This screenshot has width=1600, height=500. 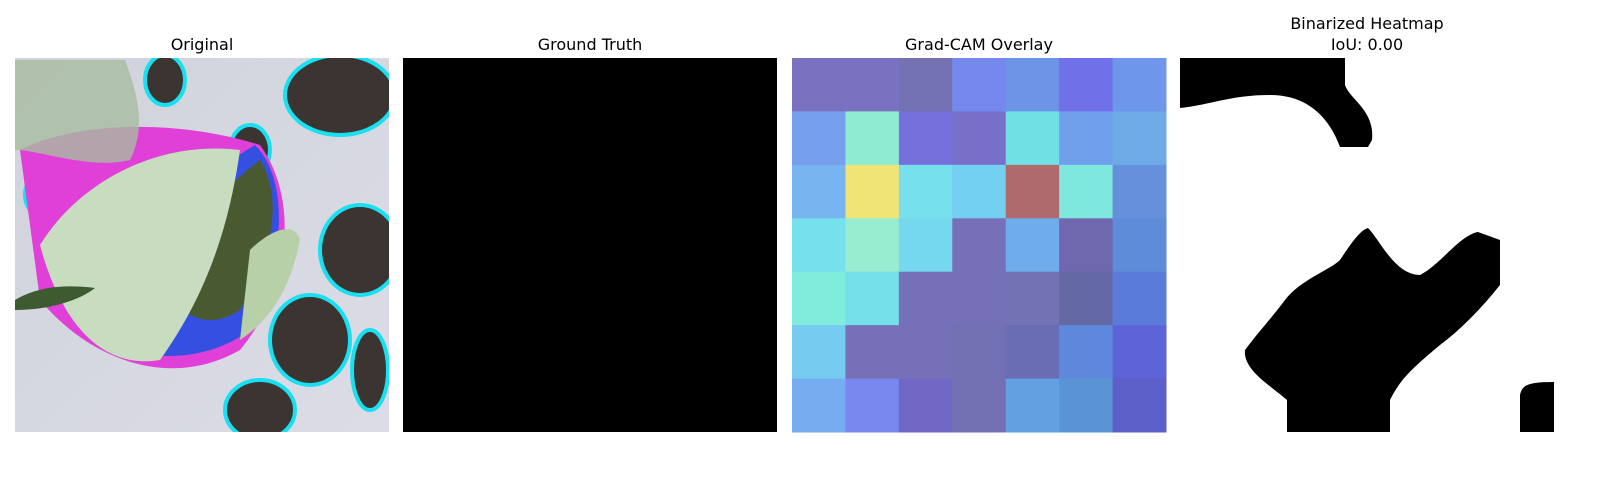 What do you see at coordinates (202, 44) in the screenshot?
I see `panel-title: Original` at bounding box center [202, 44].